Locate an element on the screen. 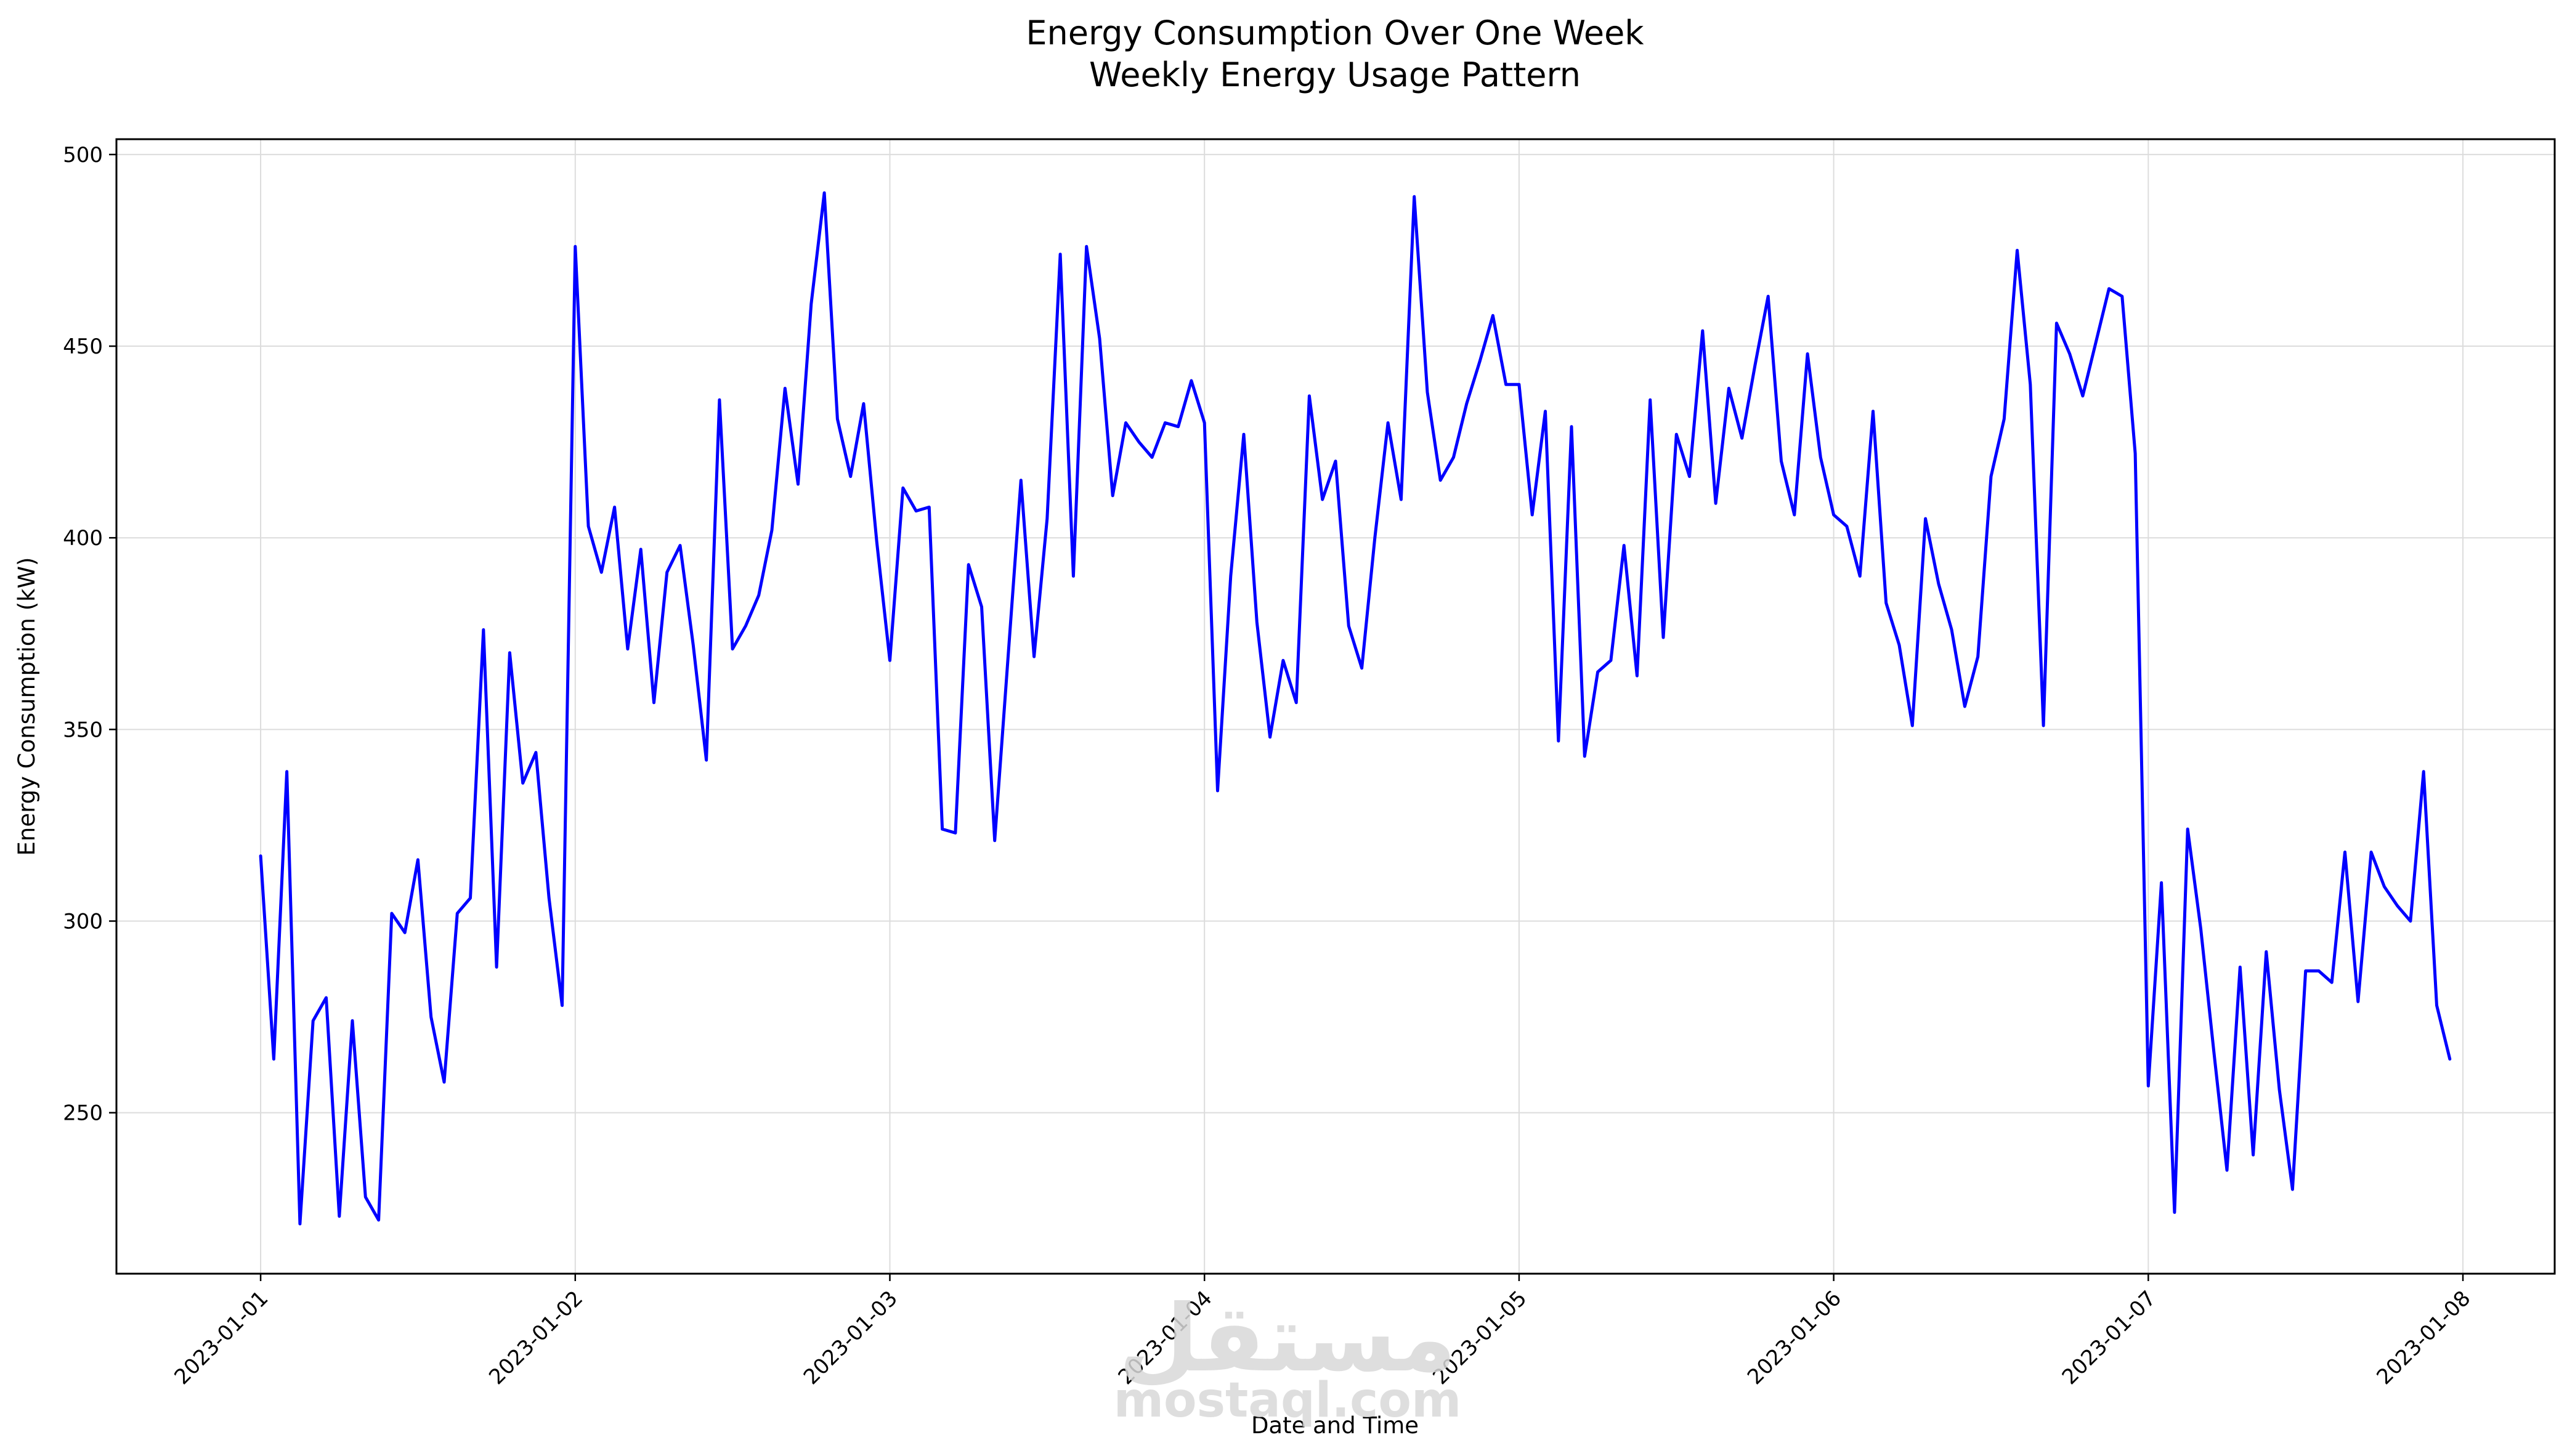 The height and width of the screenshot is (1456, 2567). chart-subtitle: Weekly Energy Usage Pattern is located at coordinates (1335, 74).